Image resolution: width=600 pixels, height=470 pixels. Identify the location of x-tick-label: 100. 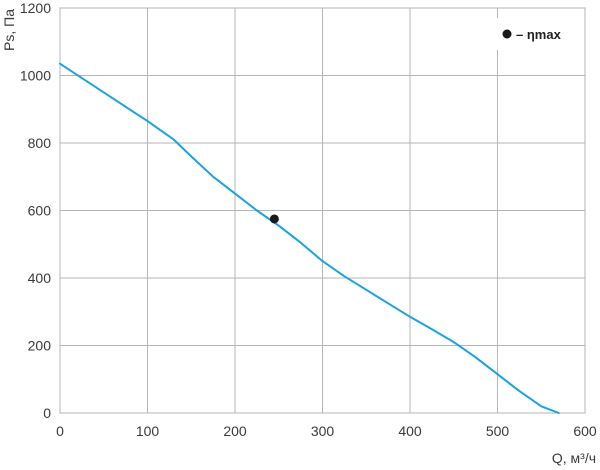
(148, 431).